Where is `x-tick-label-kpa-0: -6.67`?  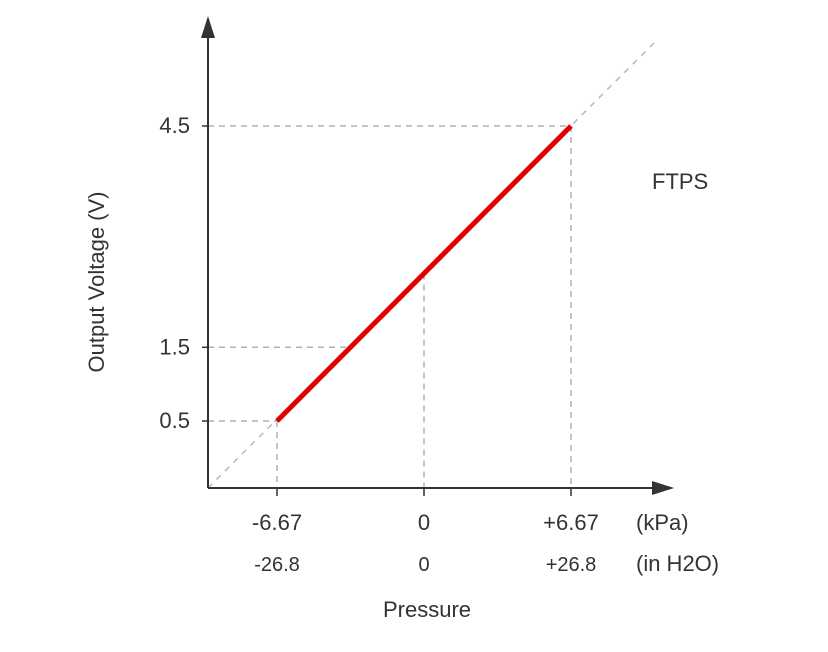
x-tick-label-kpa-0: -6.67 is located at coordinates (277, 522).